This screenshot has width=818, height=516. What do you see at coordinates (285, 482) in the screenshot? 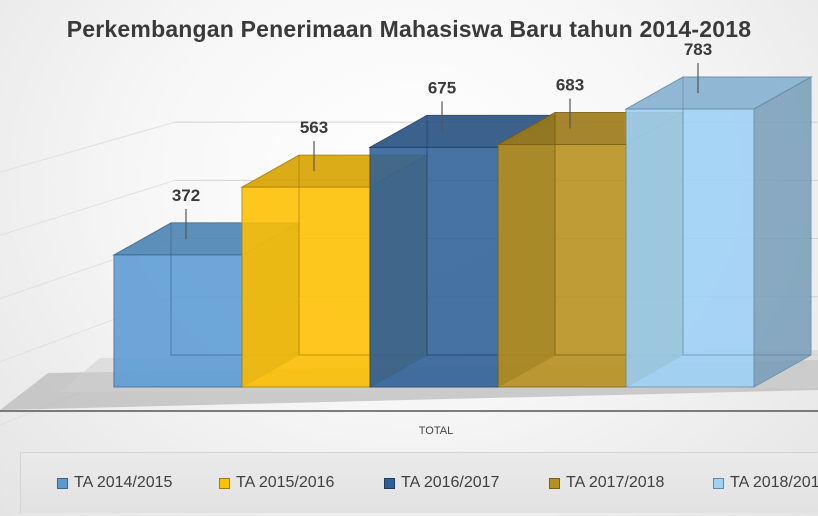
I see `legend-label: TA 2015/2016` at bounding box center [285, 482].